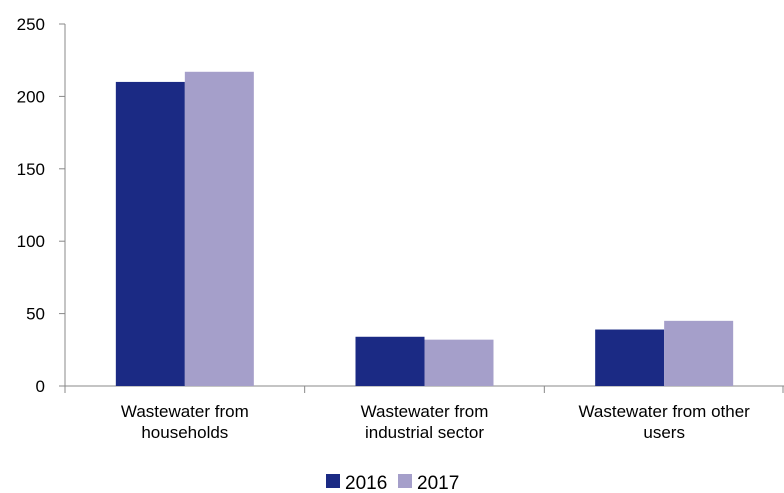 The image size is (784, 493). What do you see at coordinates (35, 314) in the screenshot?
I see `y-tick-label: 50` at bounding box center [35, 314].